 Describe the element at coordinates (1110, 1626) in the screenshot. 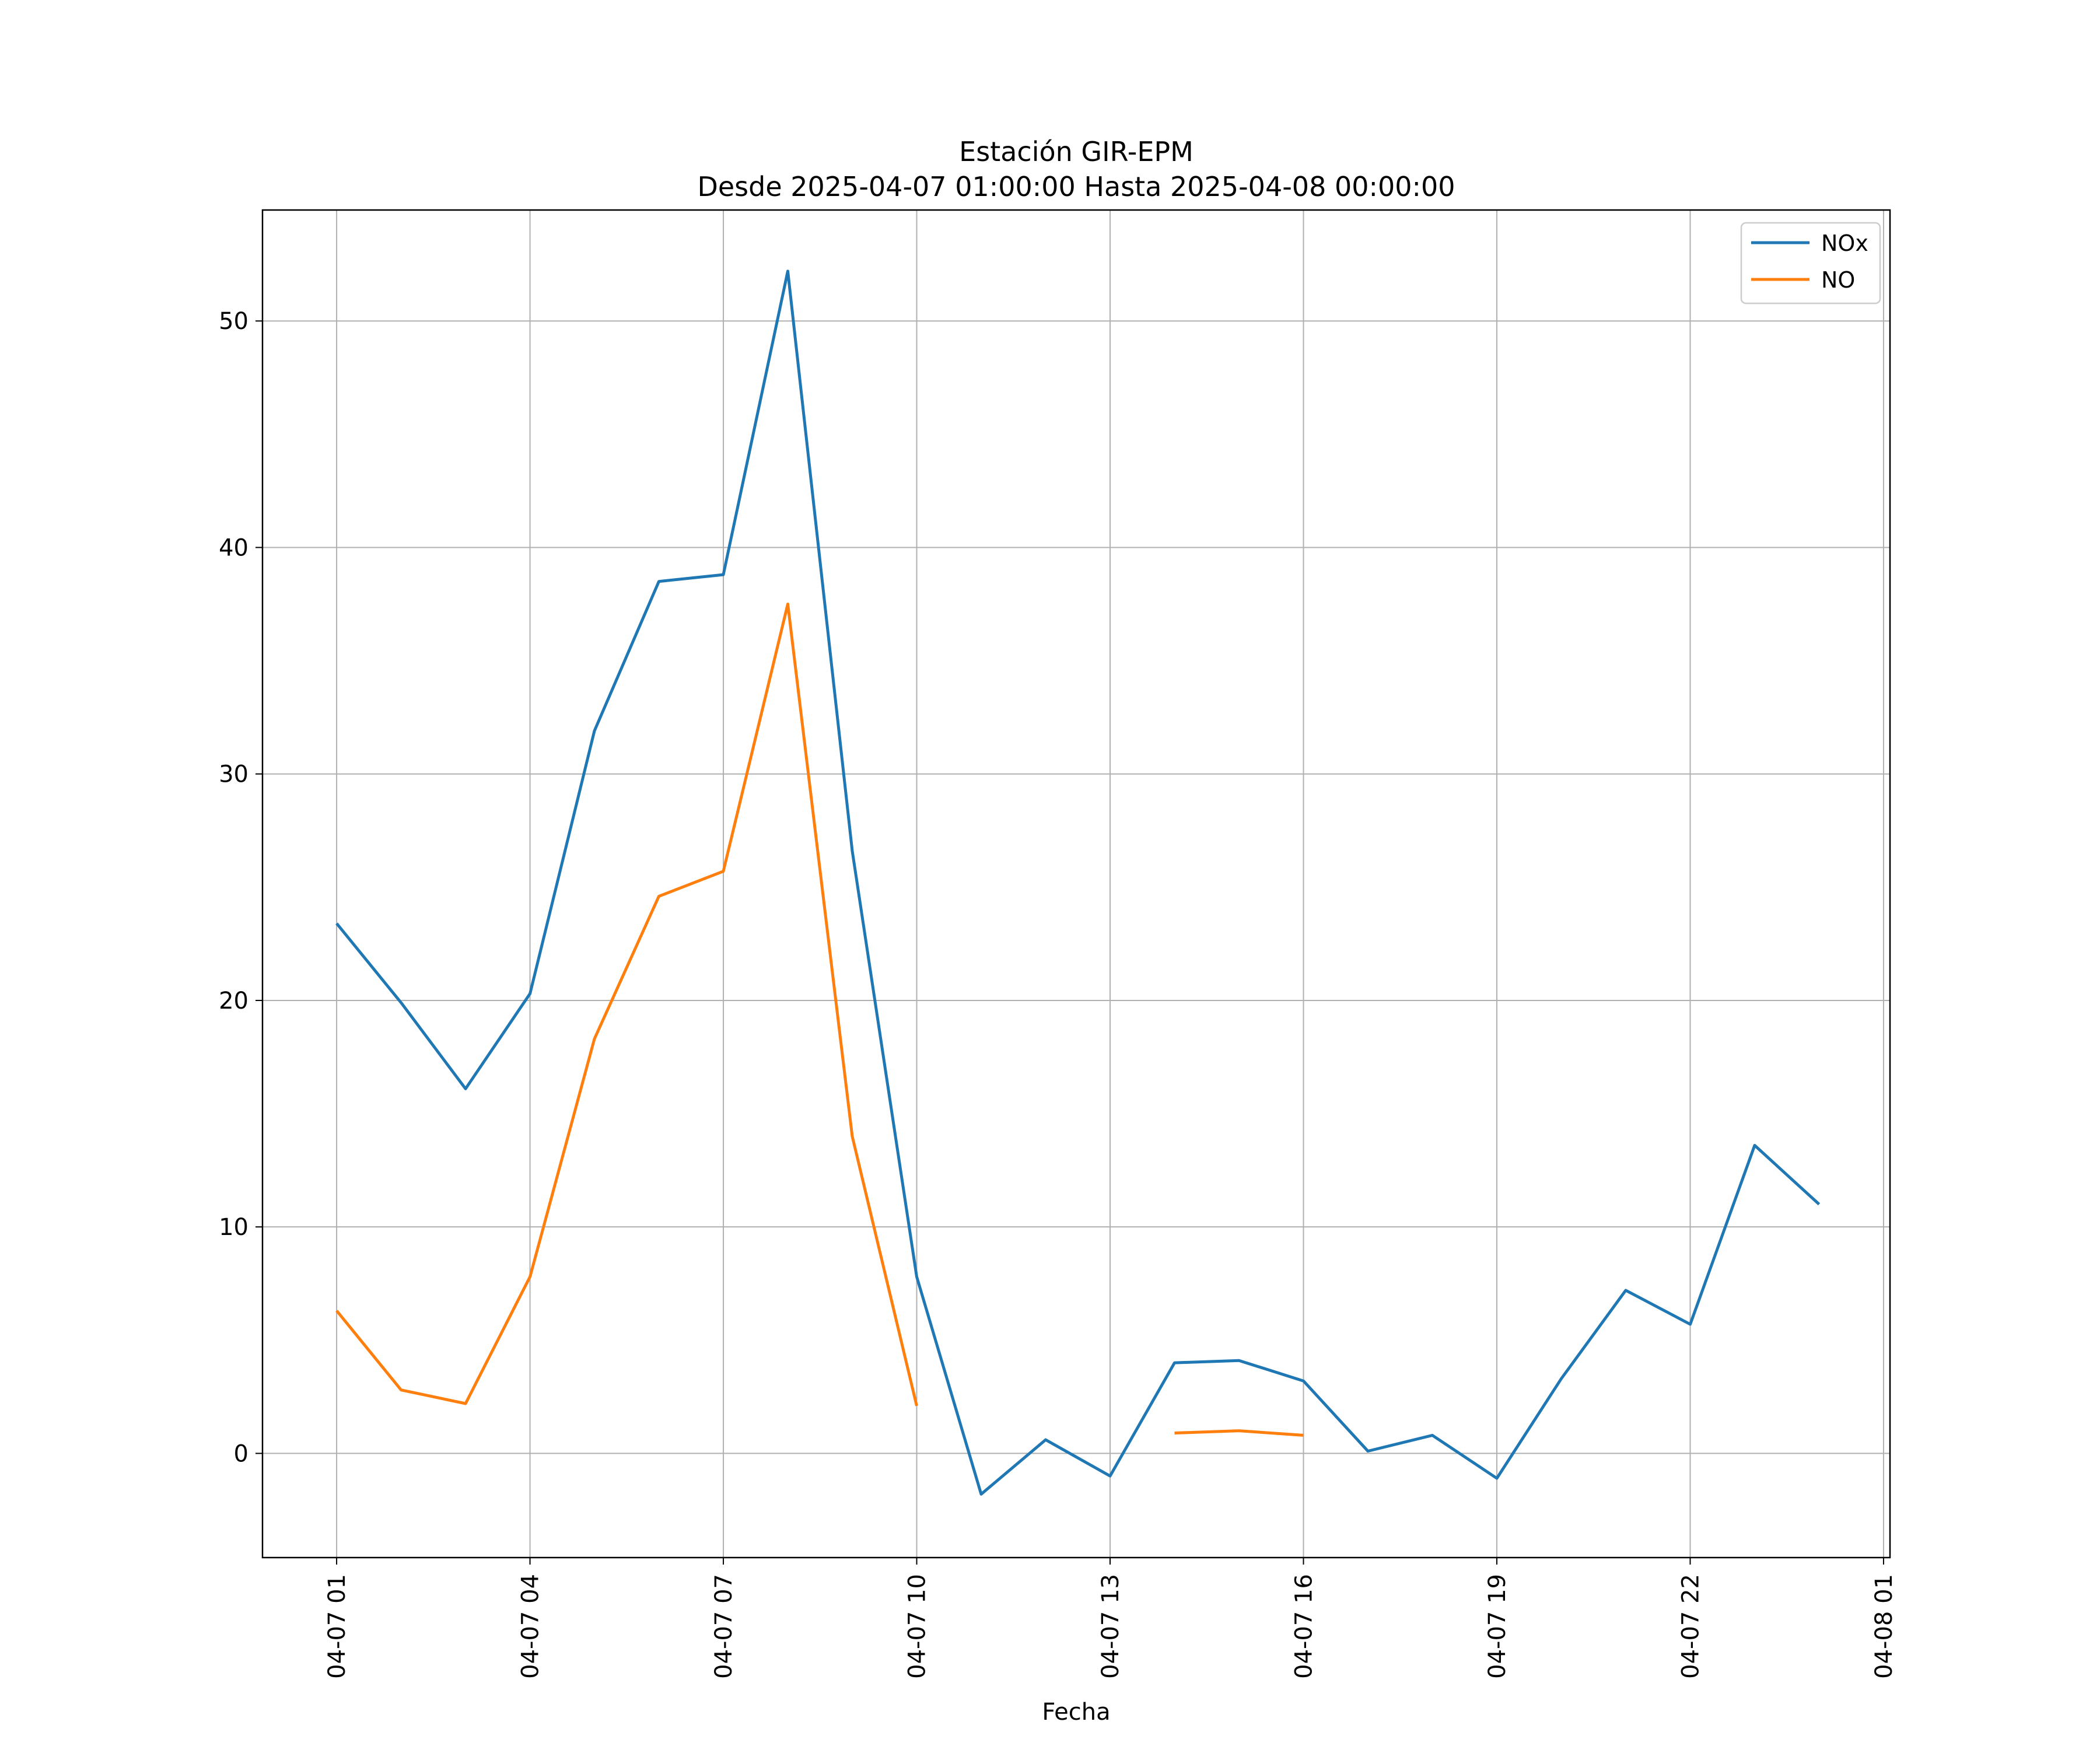

I see `x-tick-label: 04-07 13` at that location.